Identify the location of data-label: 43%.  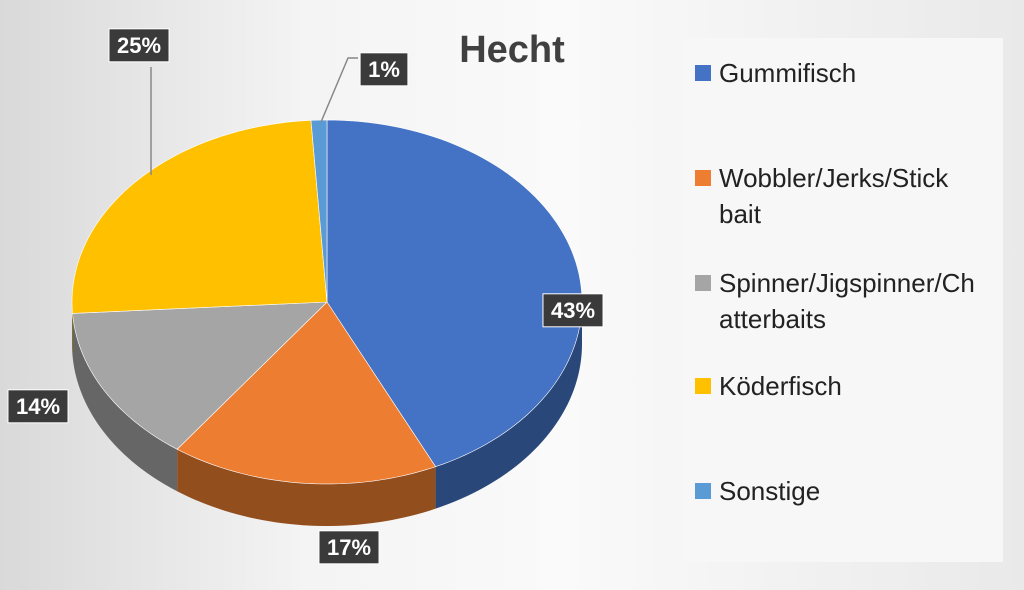
(573, 310).